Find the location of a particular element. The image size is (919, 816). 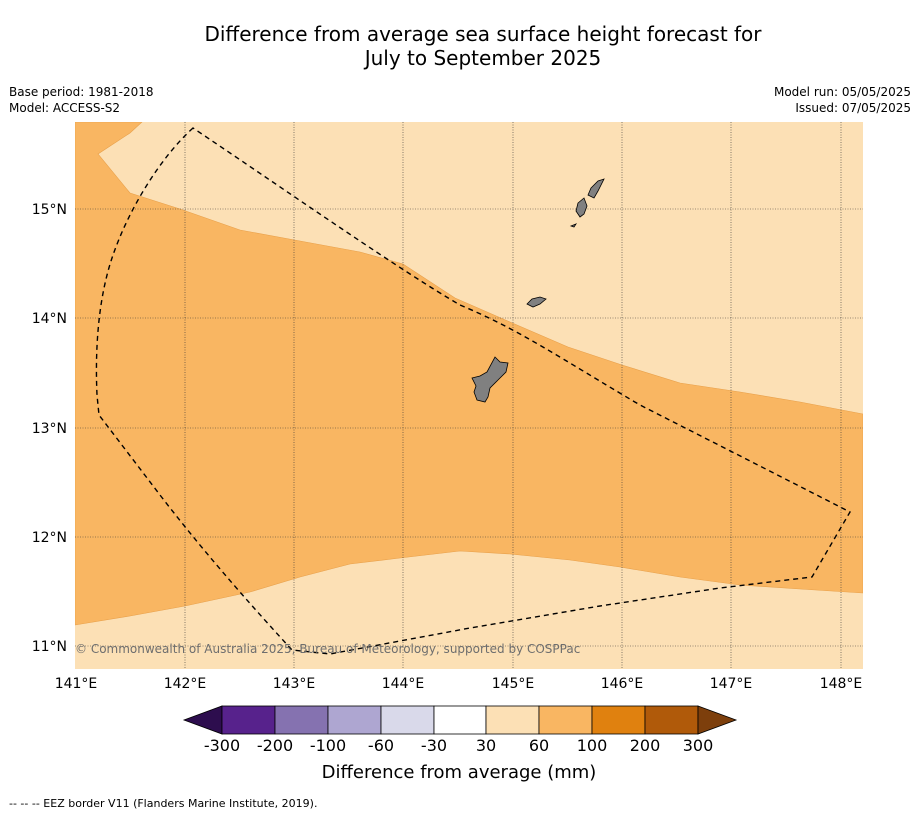

lat-tick-label: 14°N is located at coordinates (49, 319).